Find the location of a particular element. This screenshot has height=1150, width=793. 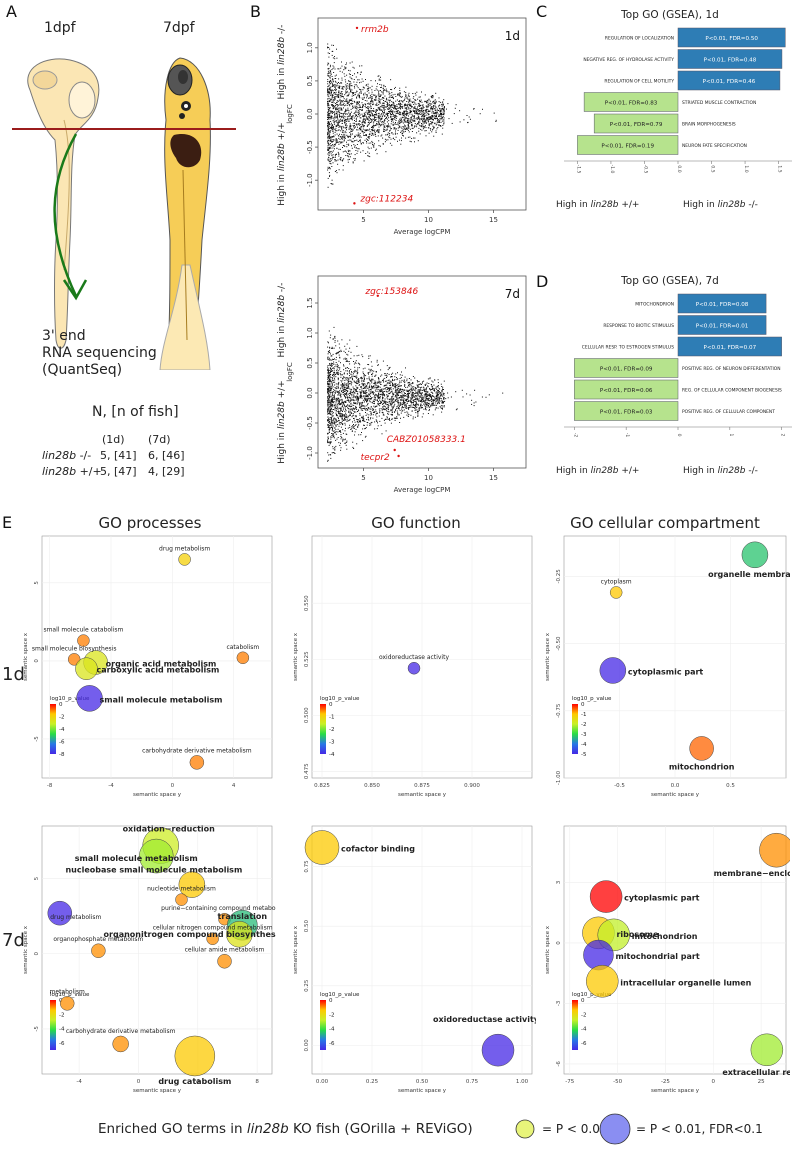

label-part: High in is located at coordinates (282, 188).